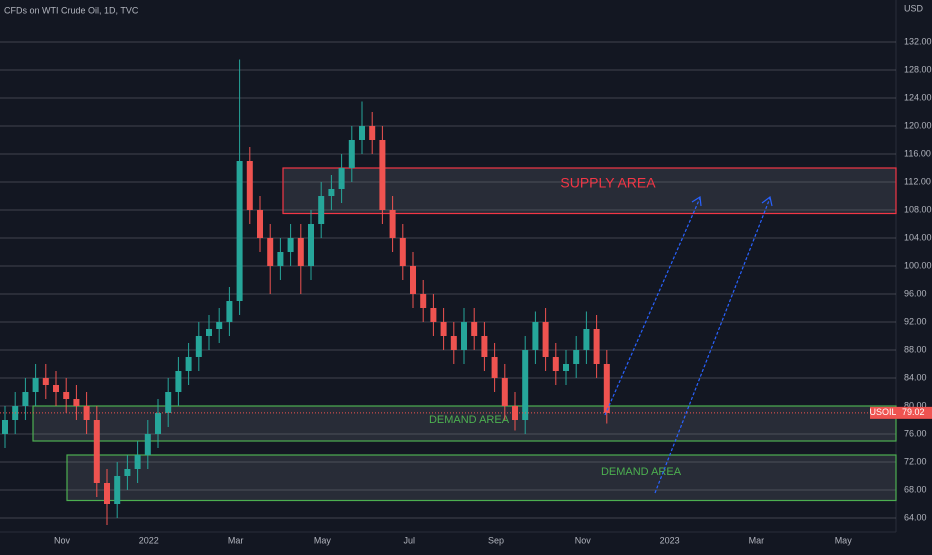 The width and height of the screenshot is (932, 555). What do you see at coordinates (71, 10) in the screenshot?
I see `chart-title: CFDs on WTI Crude Oil, 1D, TVC` at bounding box center [71, 10].